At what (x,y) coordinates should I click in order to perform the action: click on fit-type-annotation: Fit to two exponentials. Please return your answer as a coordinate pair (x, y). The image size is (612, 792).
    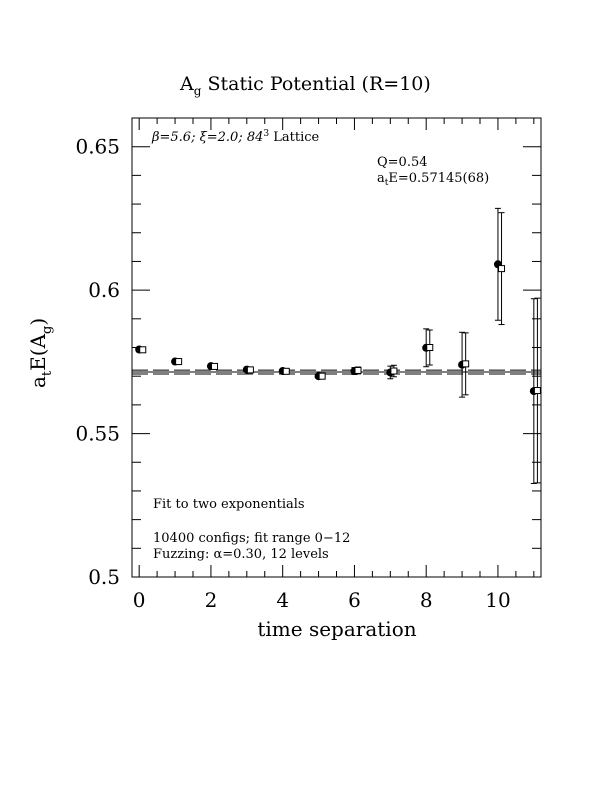
    Looking at the image, I should click on (229, 504).